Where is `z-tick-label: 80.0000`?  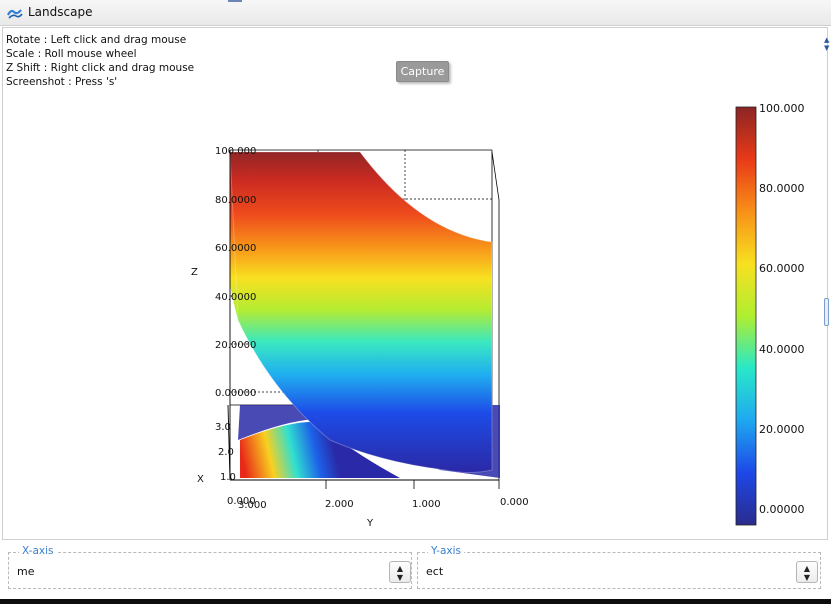 z-tick-label: 80.0000 is located at coordinates (235, 200).